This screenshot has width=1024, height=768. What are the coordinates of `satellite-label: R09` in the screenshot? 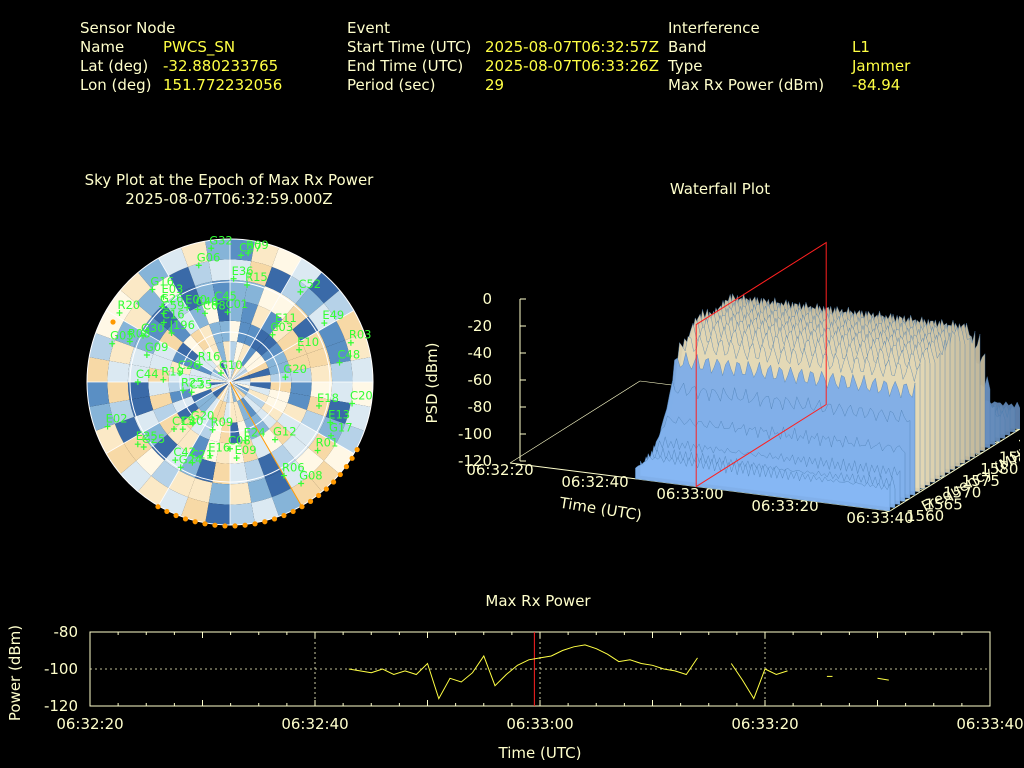 It's located at (222, 422).